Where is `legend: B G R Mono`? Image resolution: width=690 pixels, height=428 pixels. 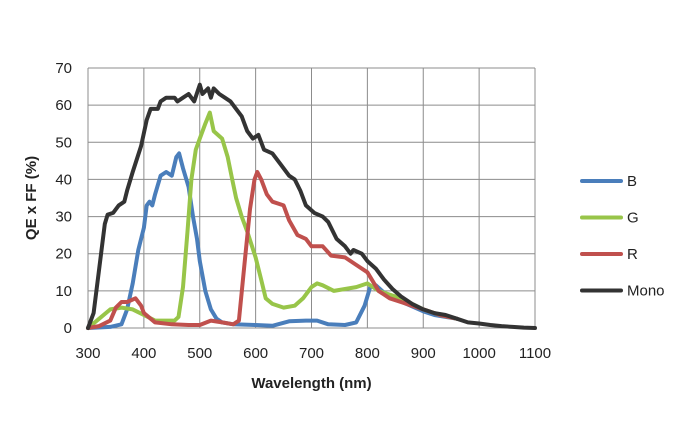 legend: B G R Mono is located at coordinates (622, 236).